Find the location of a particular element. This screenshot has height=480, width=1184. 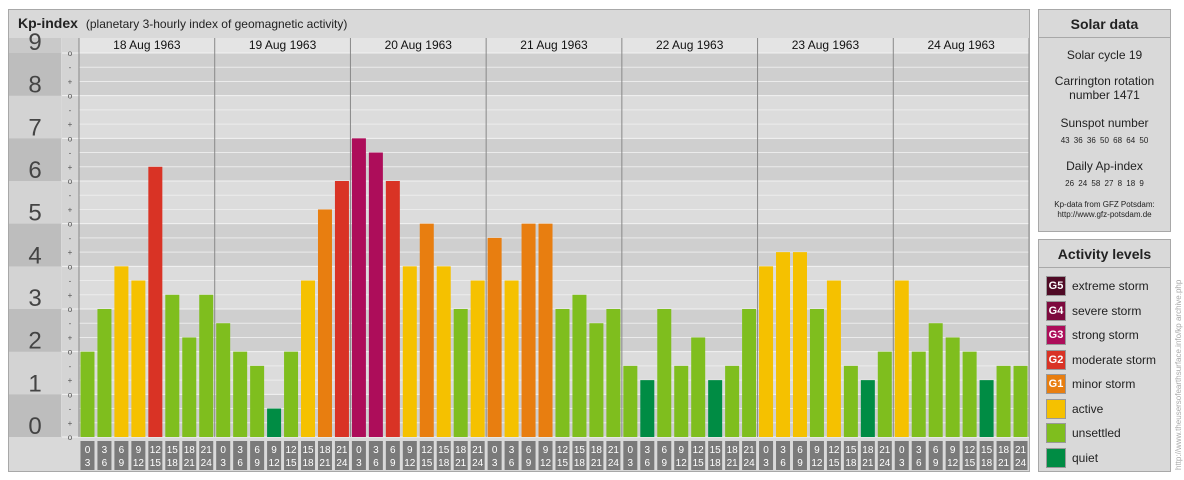

activity-level-swatch: G2 is located at coordinates (1056, 359).